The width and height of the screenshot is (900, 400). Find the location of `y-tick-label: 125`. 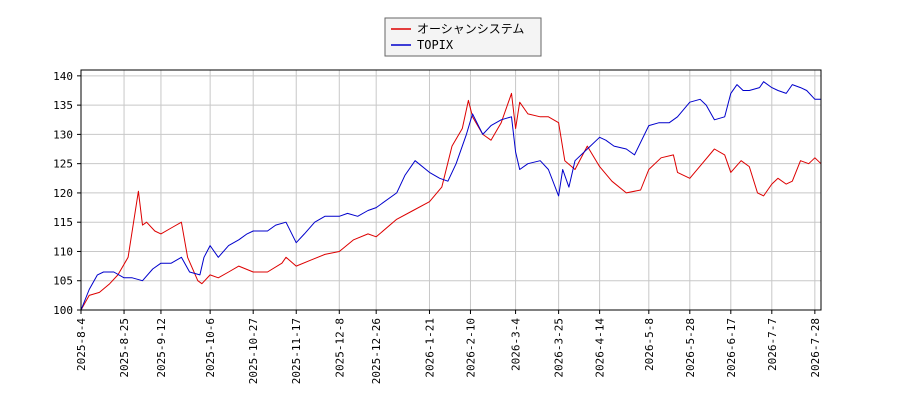

y-tick-label: 125 is located at coordinates (63, 164).